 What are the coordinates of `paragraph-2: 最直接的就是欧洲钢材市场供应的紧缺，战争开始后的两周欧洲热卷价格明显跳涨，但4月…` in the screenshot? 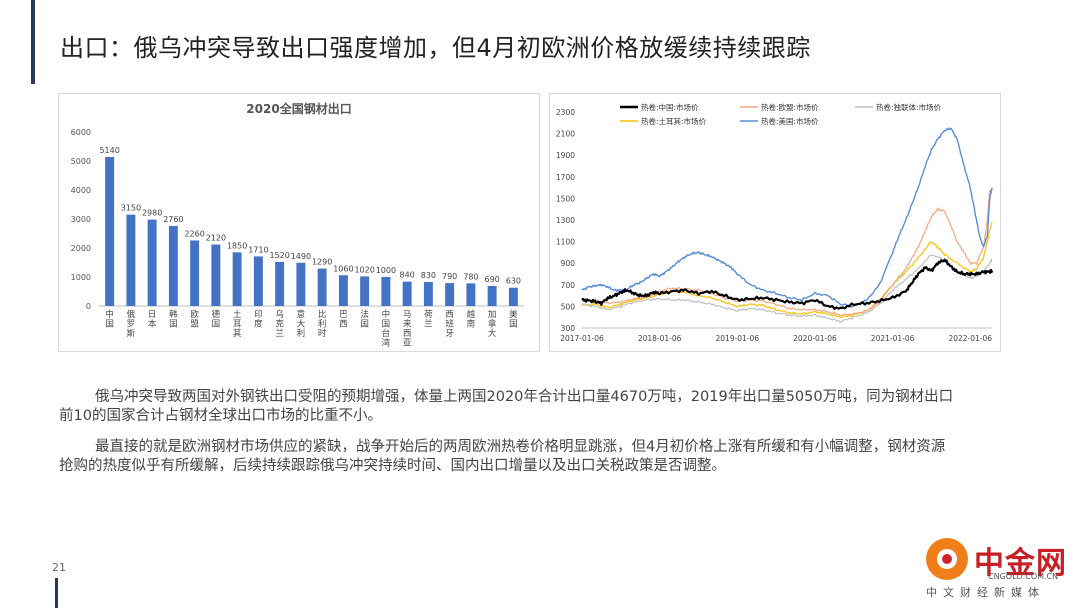 It's located at (502, 456).